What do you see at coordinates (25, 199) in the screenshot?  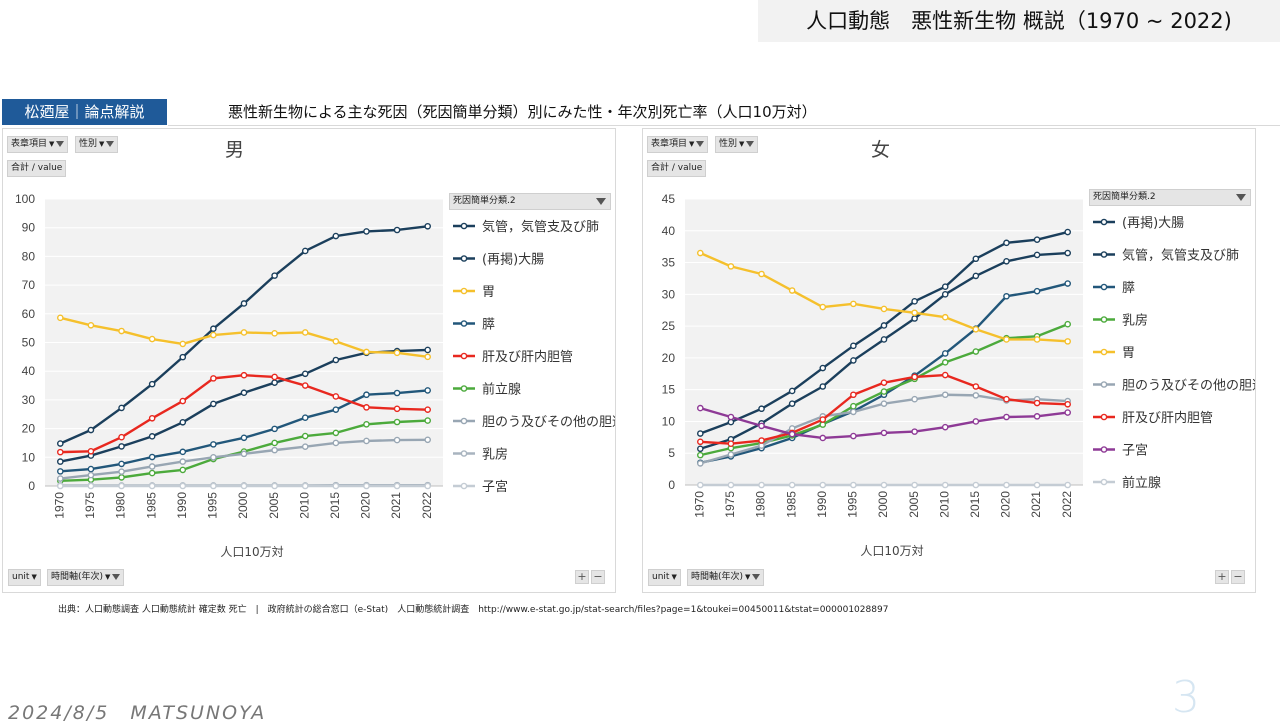 I see `y-tick-label: 100` at bounding box center [25, 199].